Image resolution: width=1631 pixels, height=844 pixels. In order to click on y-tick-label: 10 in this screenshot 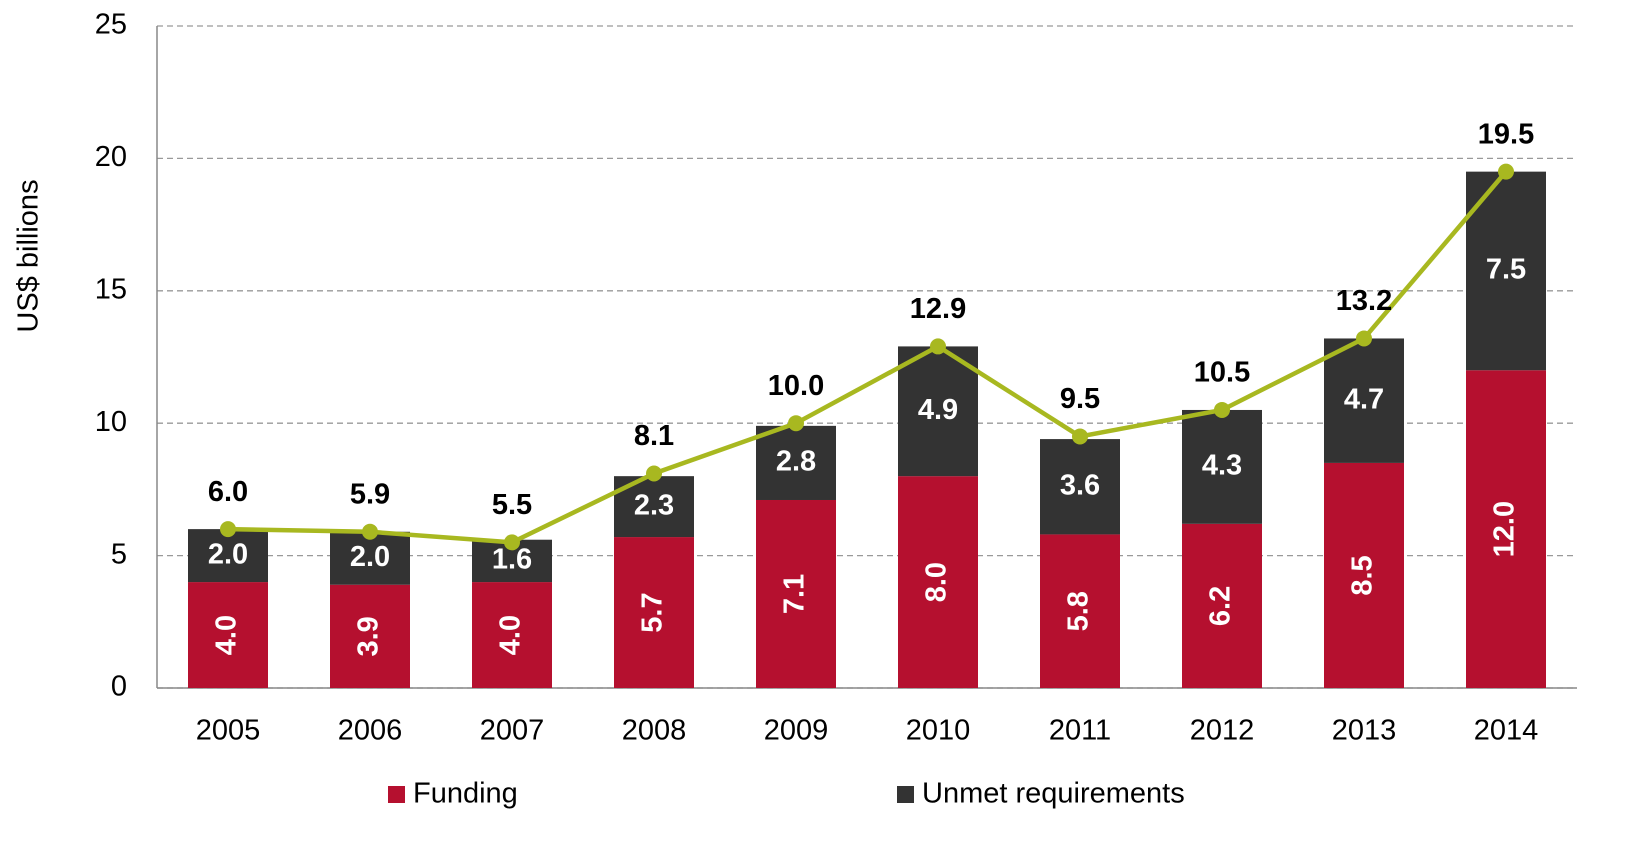, I will do `click(111, 422)`.